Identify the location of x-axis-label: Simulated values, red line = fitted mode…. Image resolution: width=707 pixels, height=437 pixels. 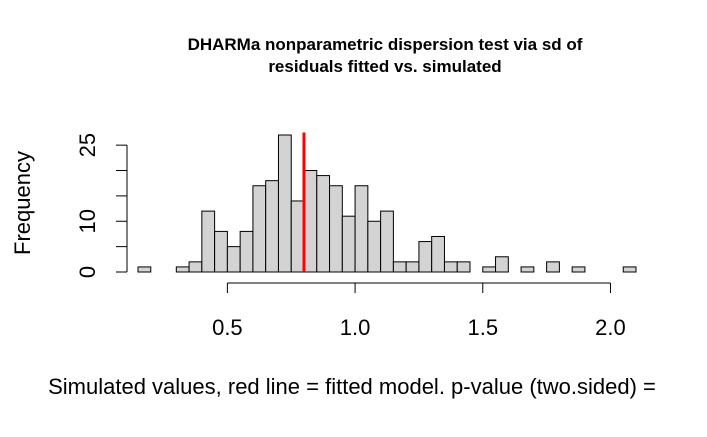
(352, 386).